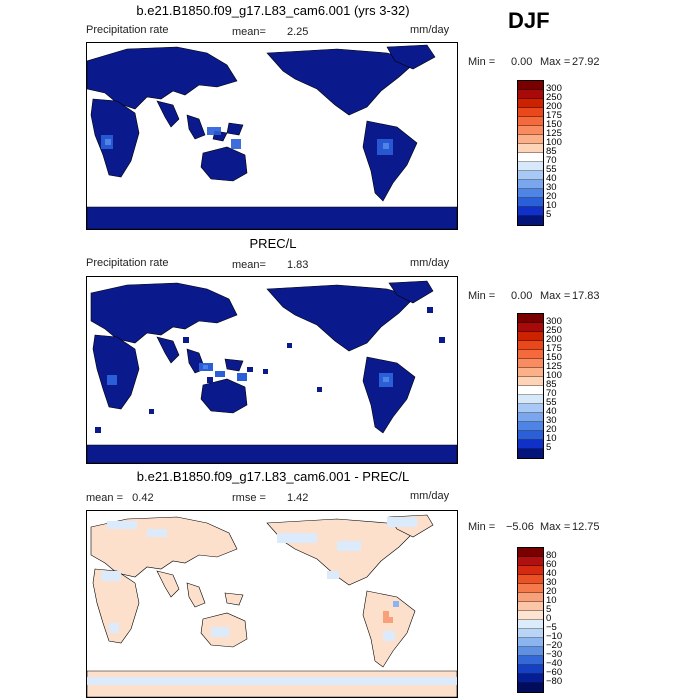 The height and width of the screenshot is (700, 700). What do you see at coordinates (551, 384) in the screenshot?
I see `colorbar-tick-label: 85` at bounding box center [551, 384].